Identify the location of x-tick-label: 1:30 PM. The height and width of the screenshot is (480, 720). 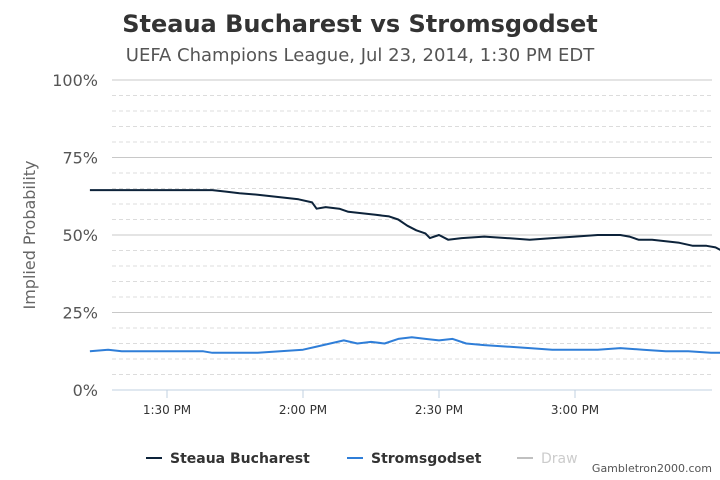
(167, 410).